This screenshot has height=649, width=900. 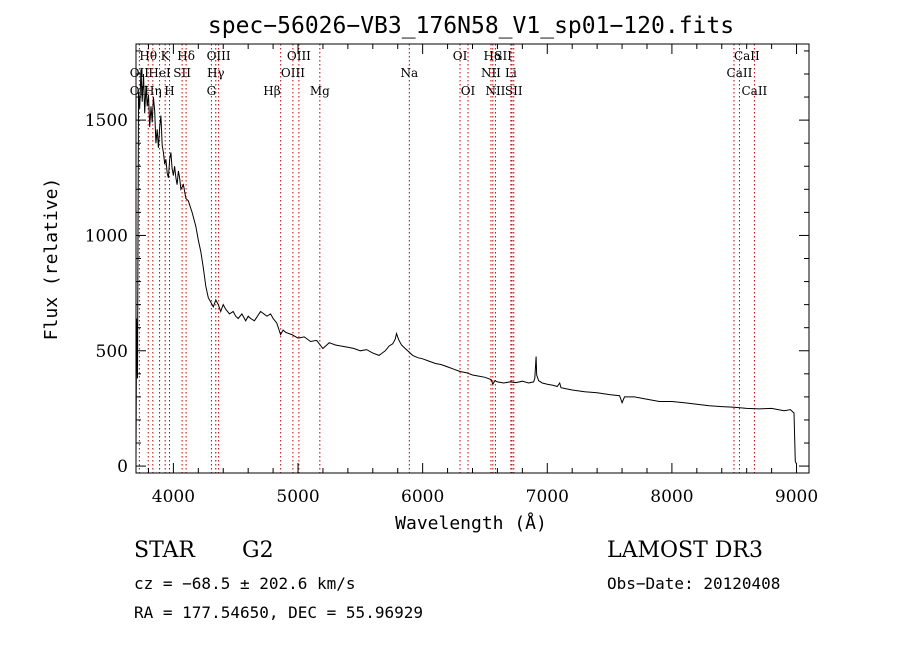 What do you see at coordinates (471, 26) in the screenshot?
I see `chart-title: spec−56026−VB3_176N58_V1_sp01−120.fits` at bounding box center [471, 26].